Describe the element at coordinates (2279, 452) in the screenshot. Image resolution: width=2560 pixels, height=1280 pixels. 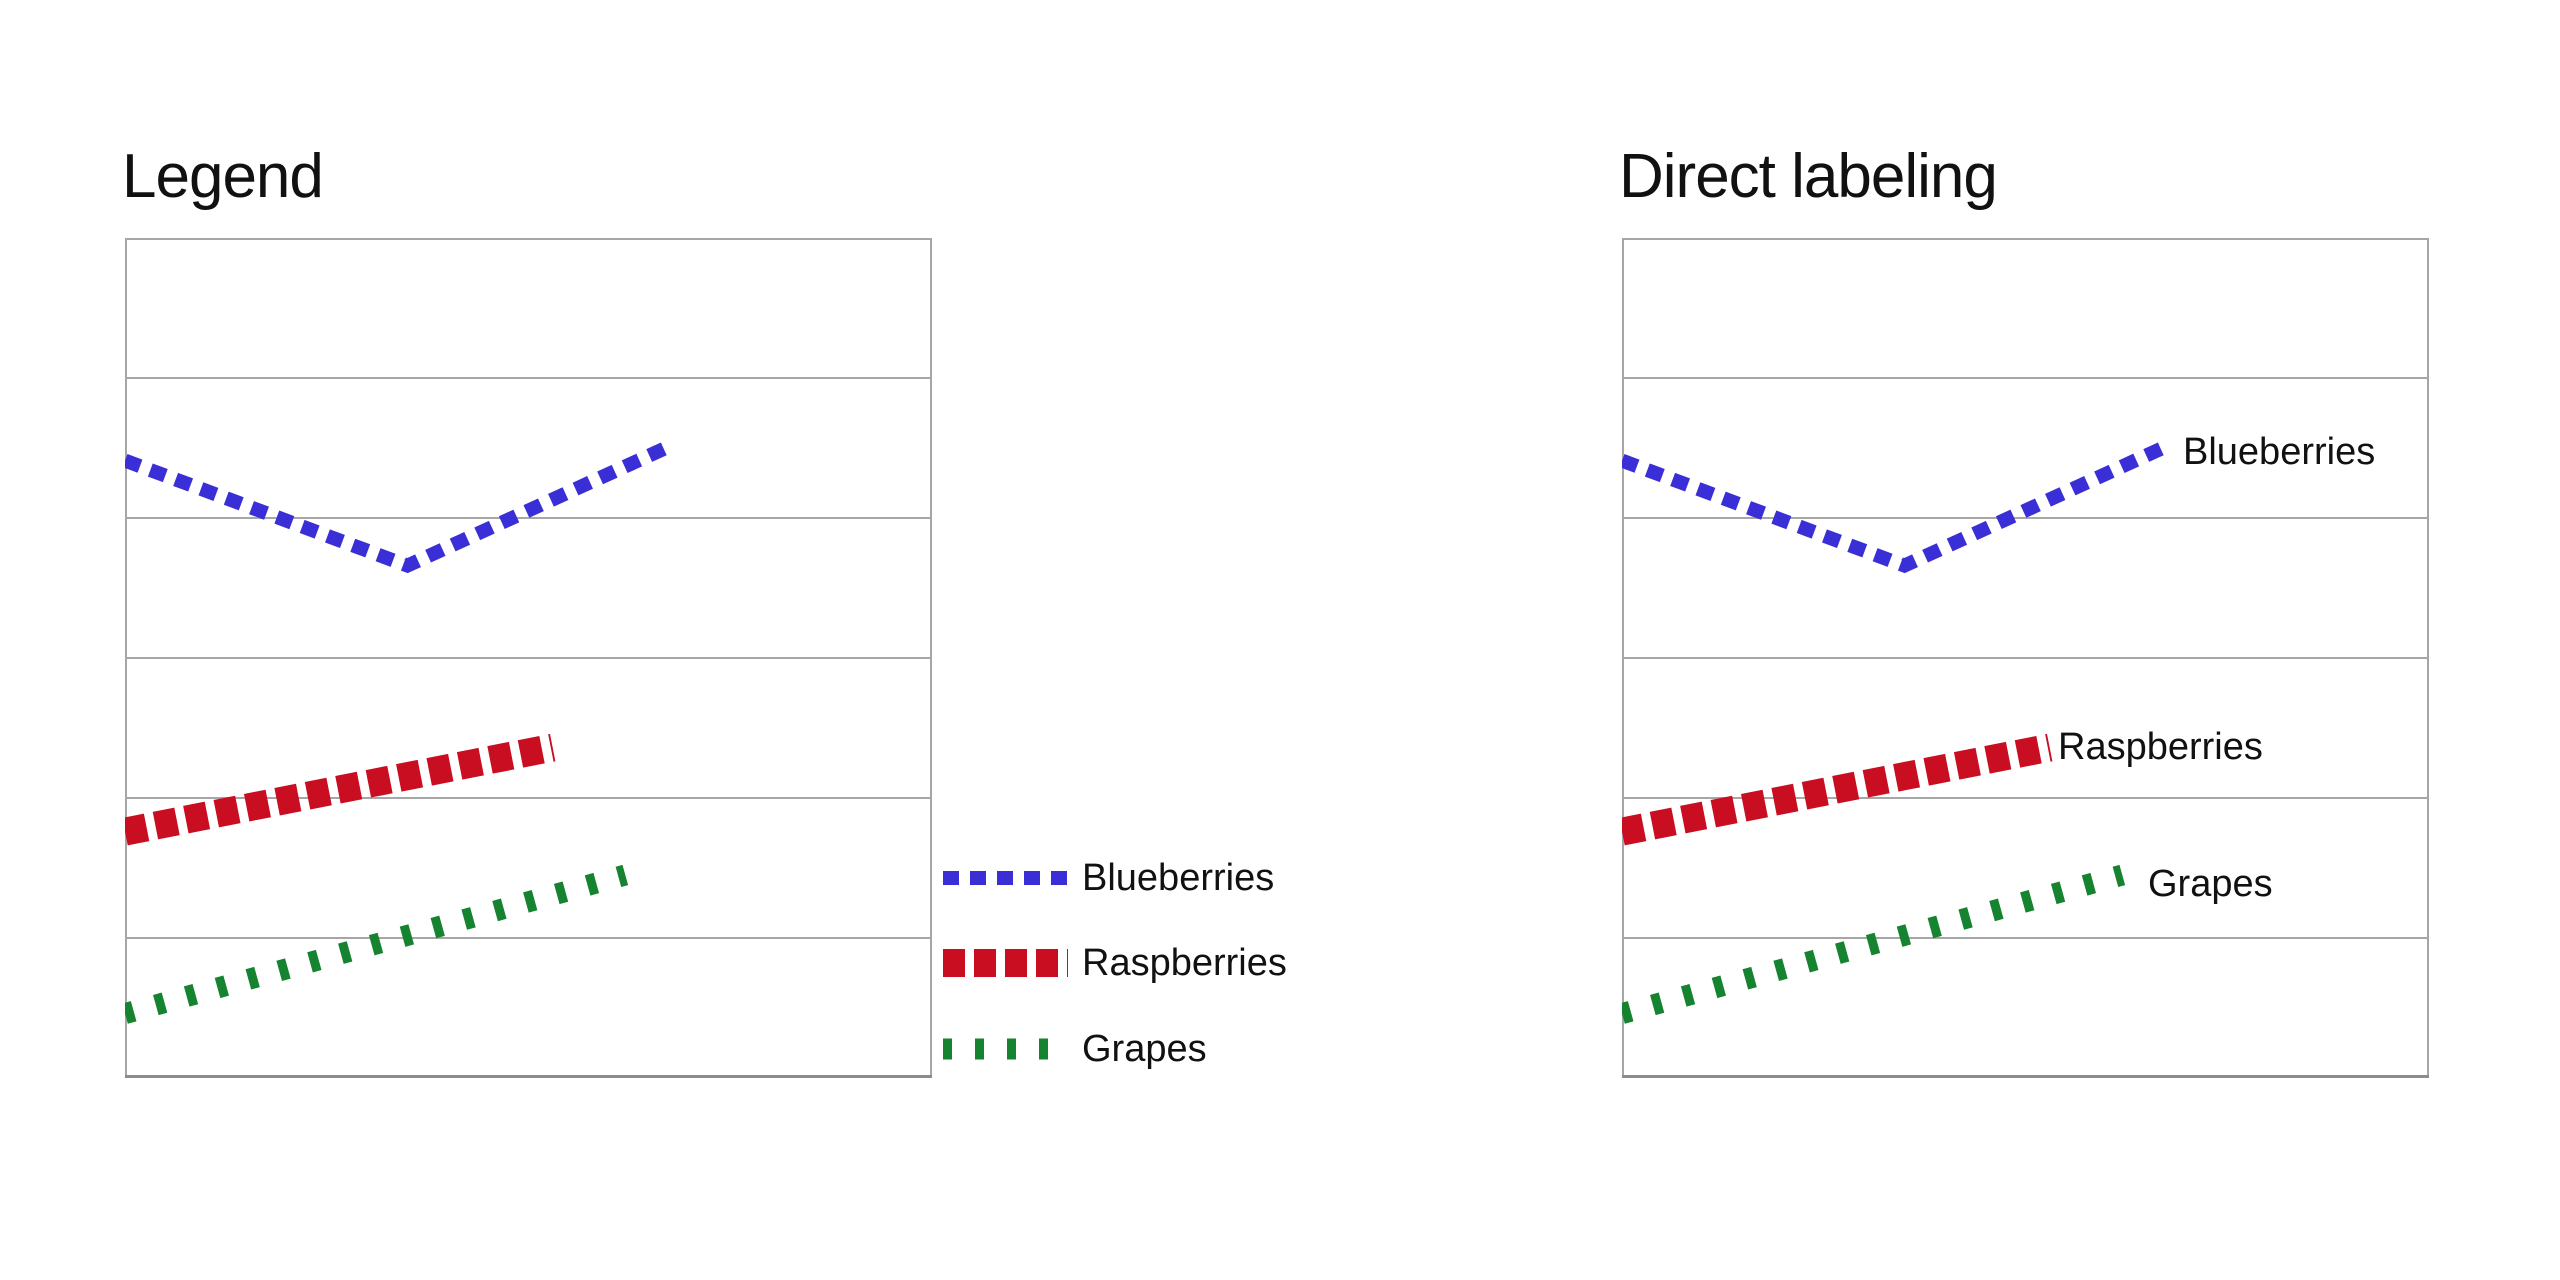
I see `direct-label-blueberries: Blueberries` at that location.